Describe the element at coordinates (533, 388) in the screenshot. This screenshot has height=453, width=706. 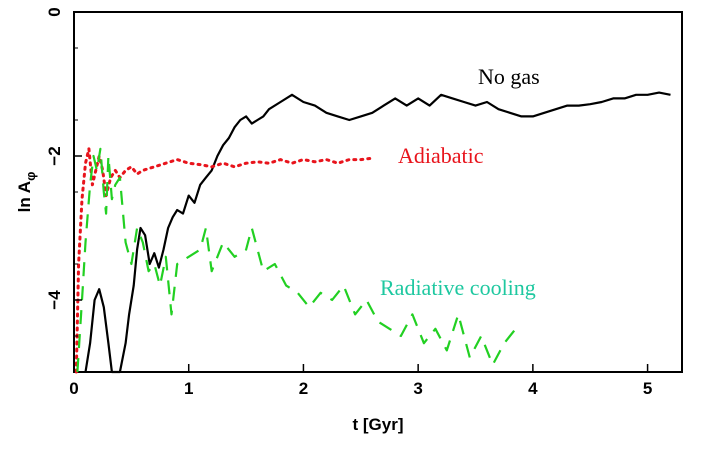
I see `x-tick-label: 4` at that location.